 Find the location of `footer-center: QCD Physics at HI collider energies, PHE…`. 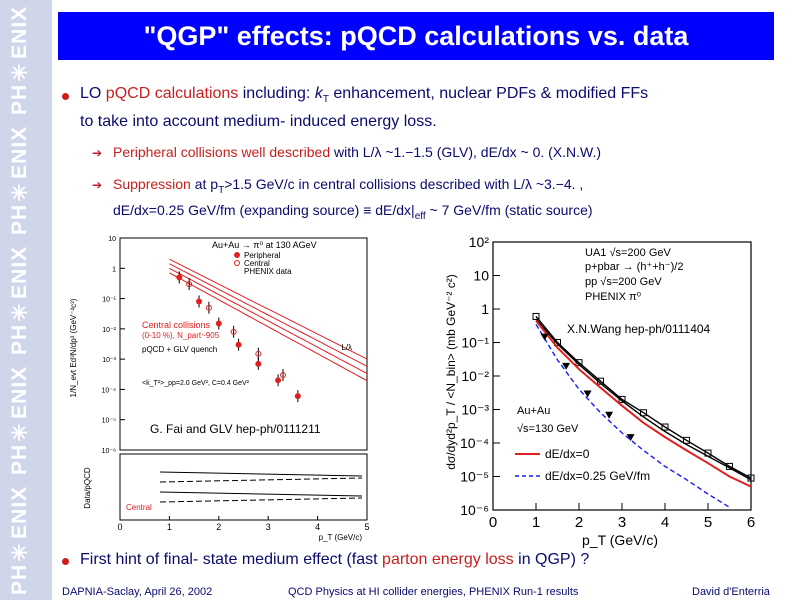

footer-center: QCD Physics at HI collider energies, PHE… is located at coordinates (433, 592).